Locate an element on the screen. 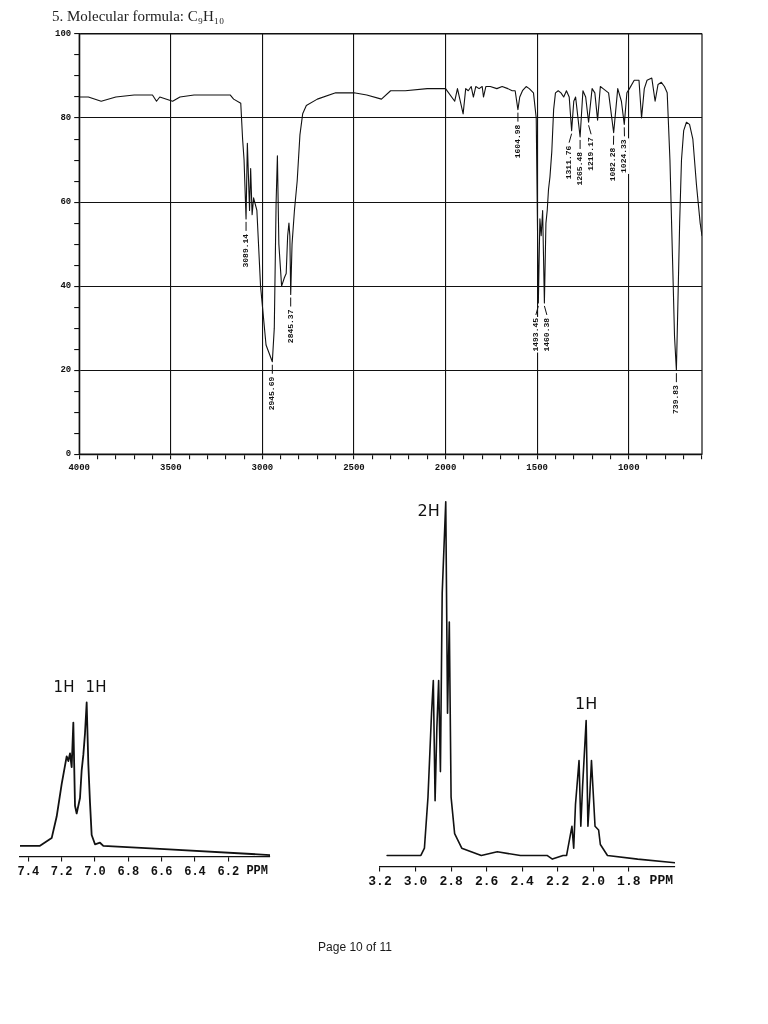 This screenshot has width=768, height=1024. annotation: 1311.76 is located at coordinates (569, 162).